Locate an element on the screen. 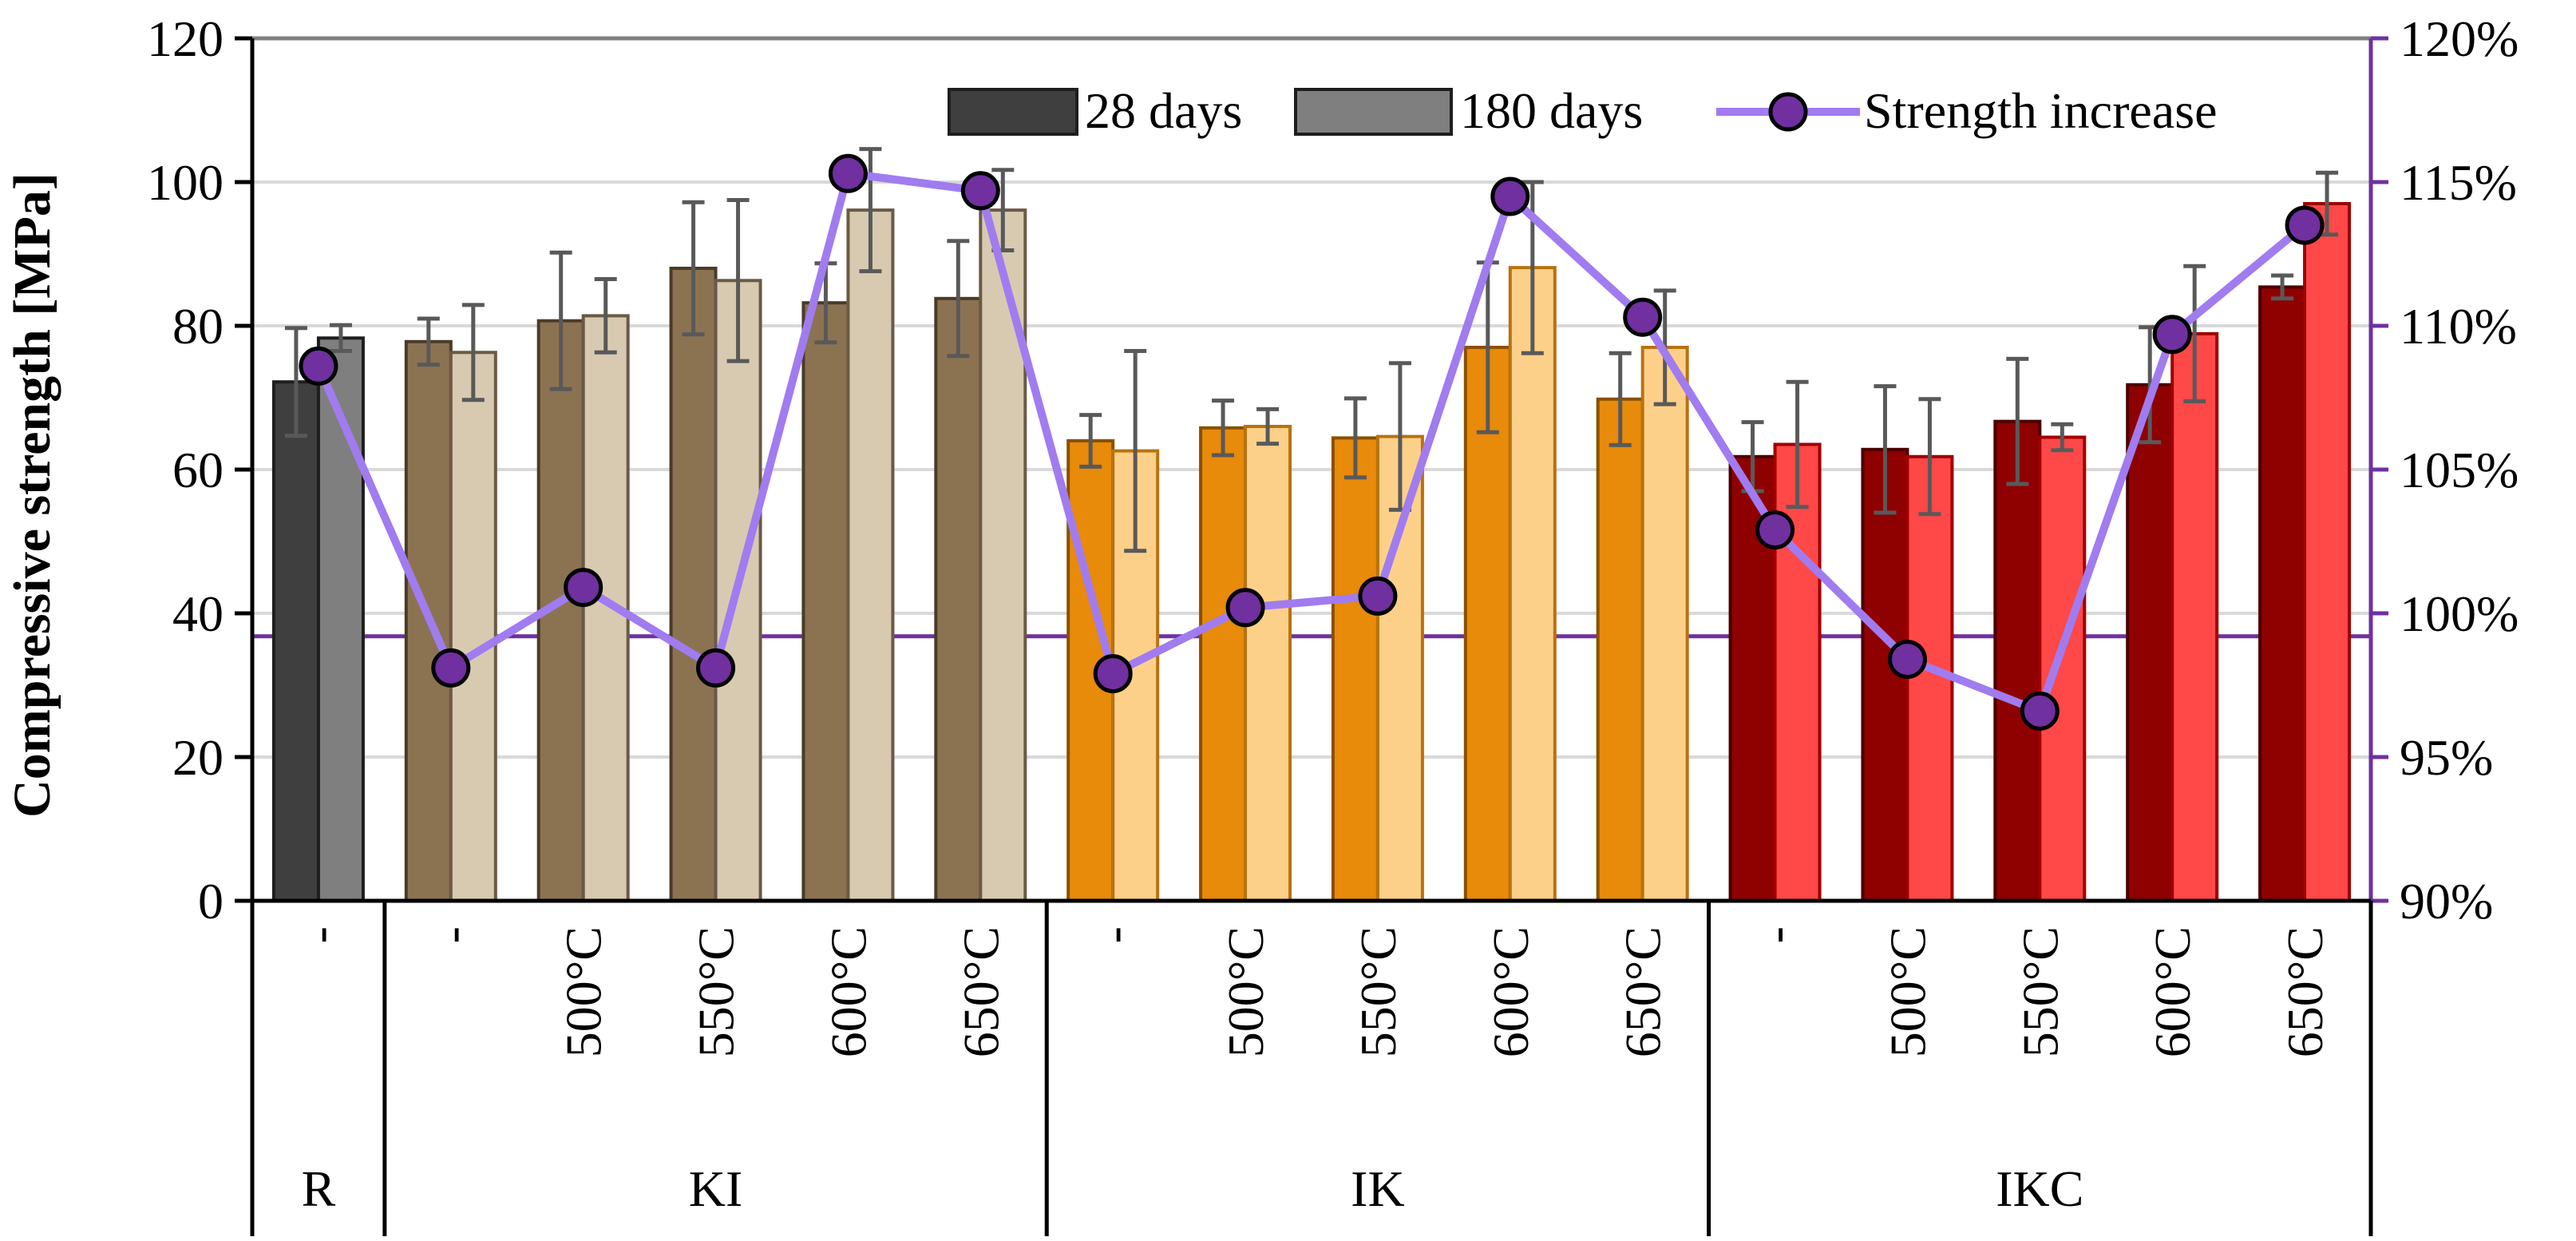 This screenshot has height=1241, width=2576. legend-label-180-days: 180 days is located at coordinates (1552, 110).